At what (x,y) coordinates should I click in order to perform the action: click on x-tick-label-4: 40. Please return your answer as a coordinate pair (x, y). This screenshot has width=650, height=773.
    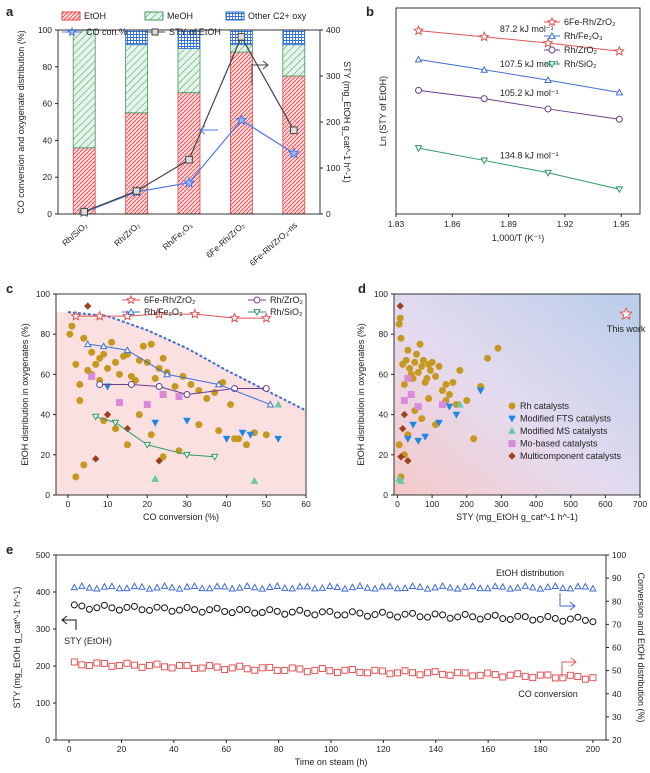
    Looking at the image, I should click on (227, 504).